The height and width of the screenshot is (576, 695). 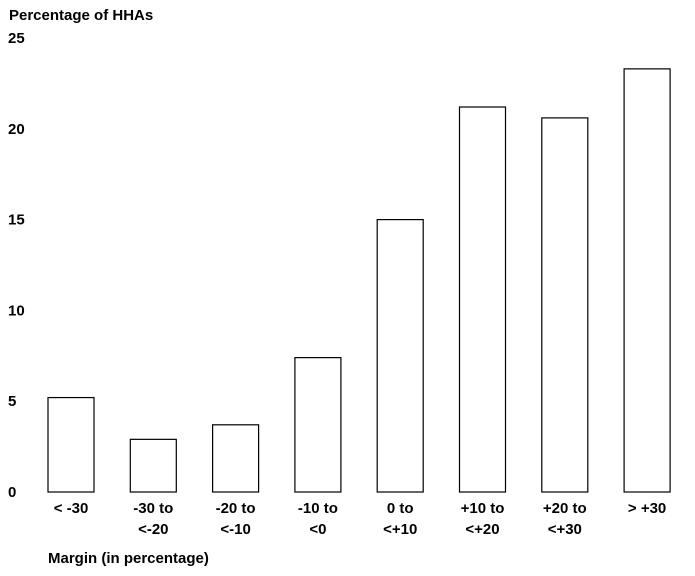 What do you see at coordinates (153, 529) in the screenshot?
I see `x-tick-label: <-20` at bounding box center [153, 529].